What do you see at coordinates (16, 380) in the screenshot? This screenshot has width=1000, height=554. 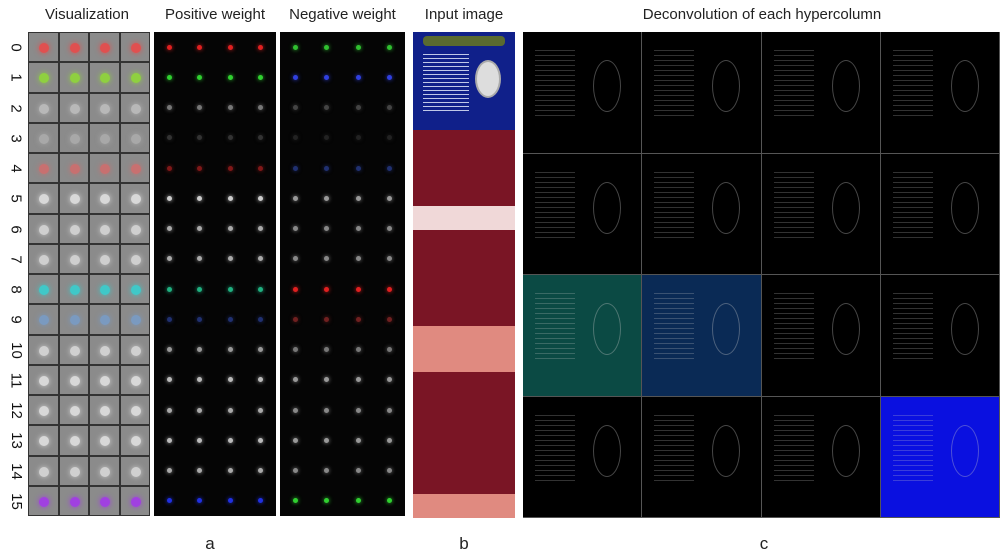 I see `row-label: 11` at bounding box center [16, 380].